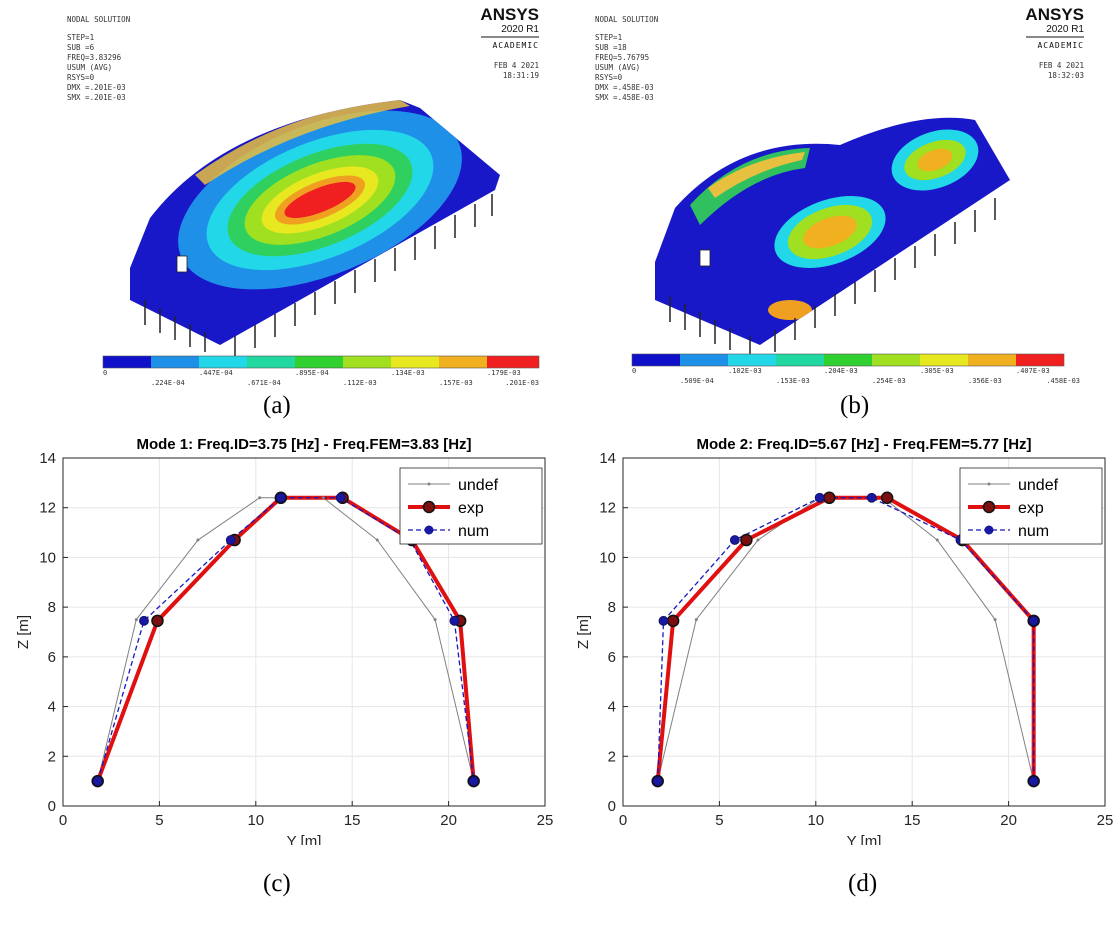 This screenshot has width=1120, height=928. Describe the element at coordinates (522, 383) in the screenshot. I see `colorbar-label: .201E-03` at that location.